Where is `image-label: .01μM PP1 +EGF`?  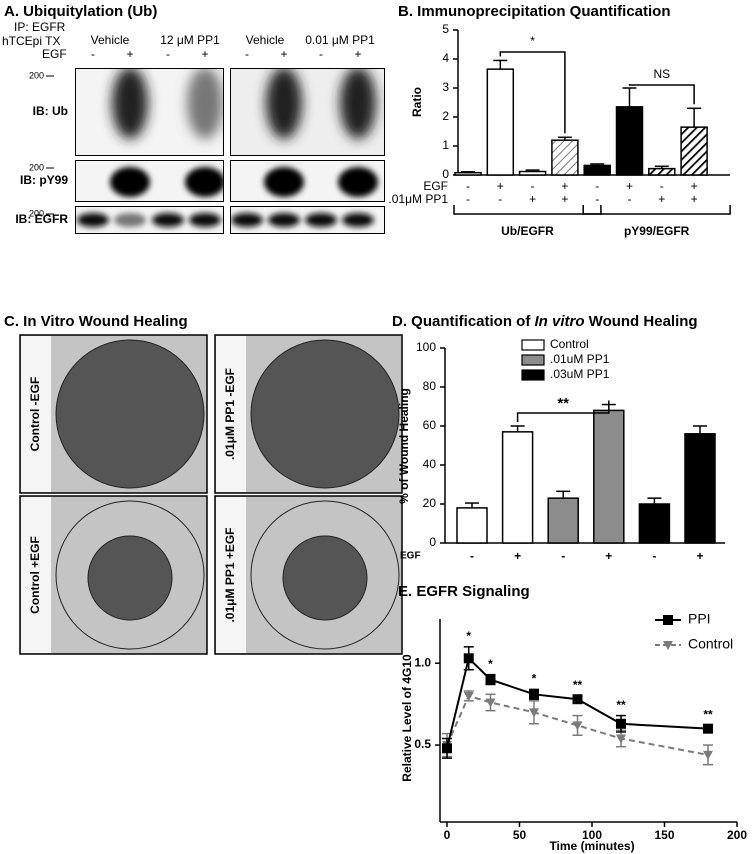
image-label: .01μM PP1 +EGF is located at coordinates (230, 574).